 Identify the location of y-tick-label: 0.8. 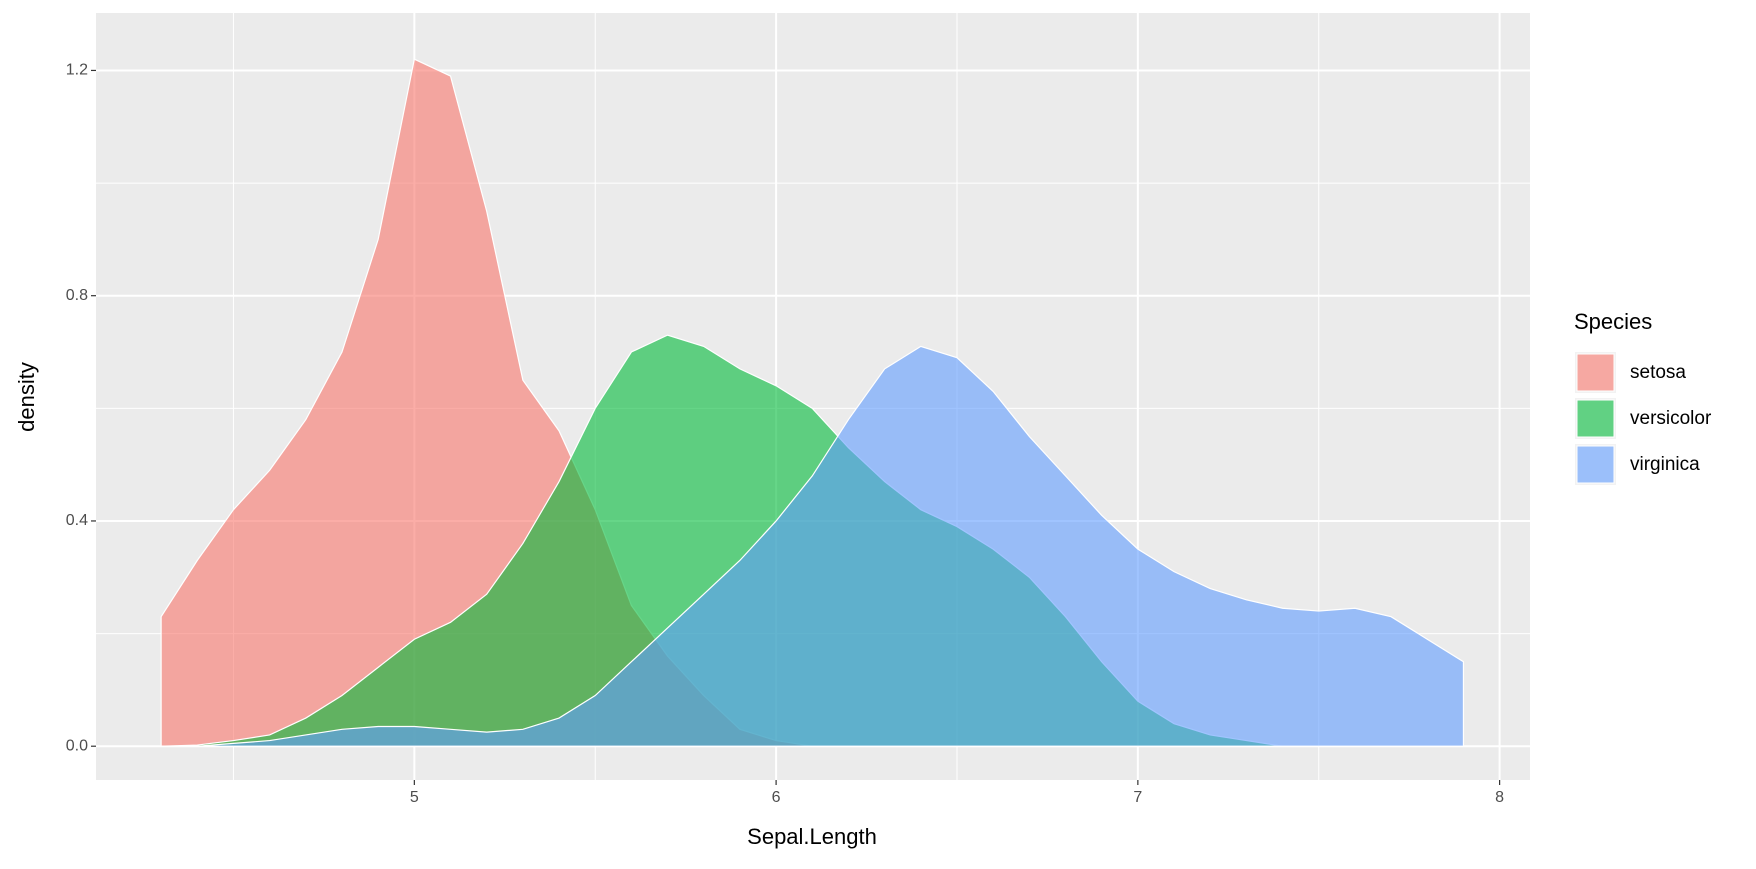
(77, 295).